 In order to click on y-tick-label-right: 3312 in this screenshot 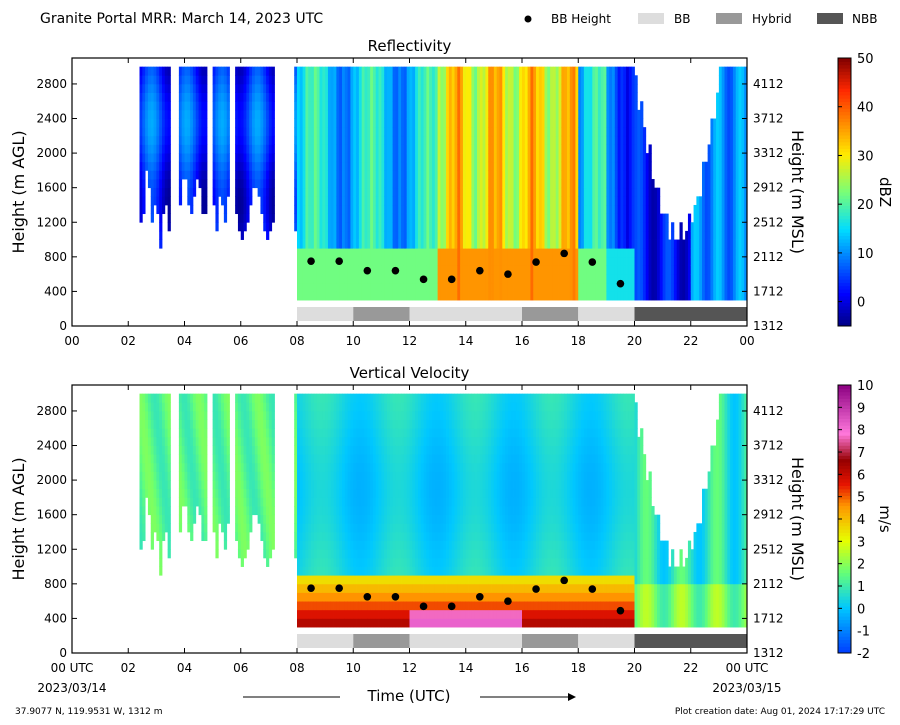, I will do `click(768, 153)`.